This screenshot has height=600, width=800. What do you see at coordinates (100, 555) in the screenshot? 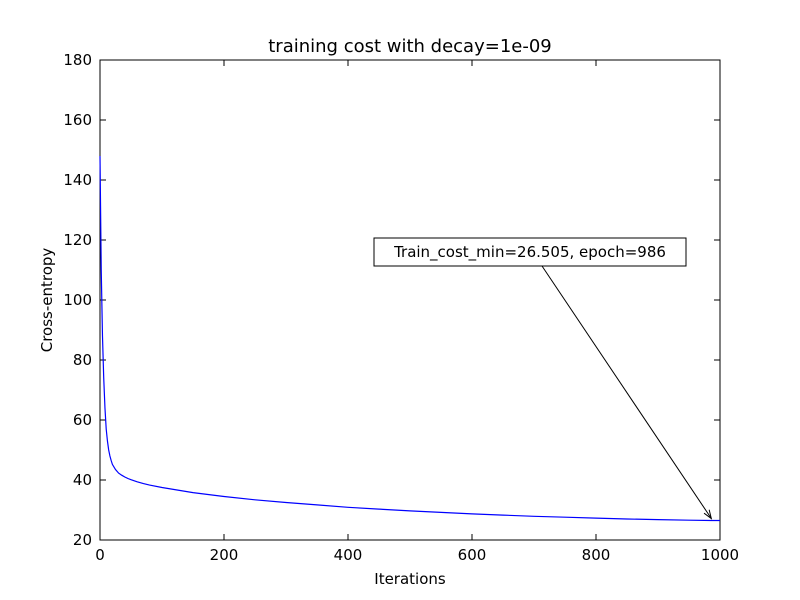
I see `x-tick-label: 0` at bounding box center [100, 555].